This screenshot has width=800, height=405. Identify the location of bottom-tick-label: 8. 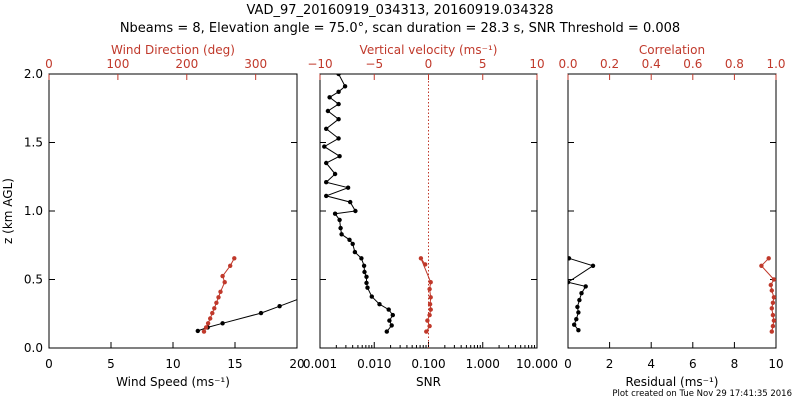
(735, 364).